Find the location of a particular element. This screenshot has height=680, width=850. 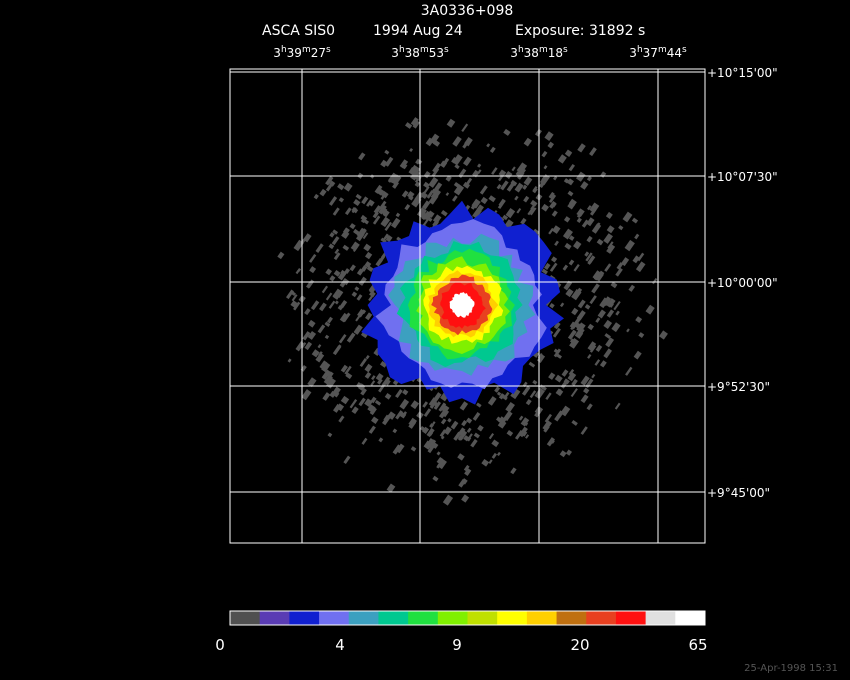

timestamp: 25-Apr-1998 15:31 is located at coordinates (791, 668).